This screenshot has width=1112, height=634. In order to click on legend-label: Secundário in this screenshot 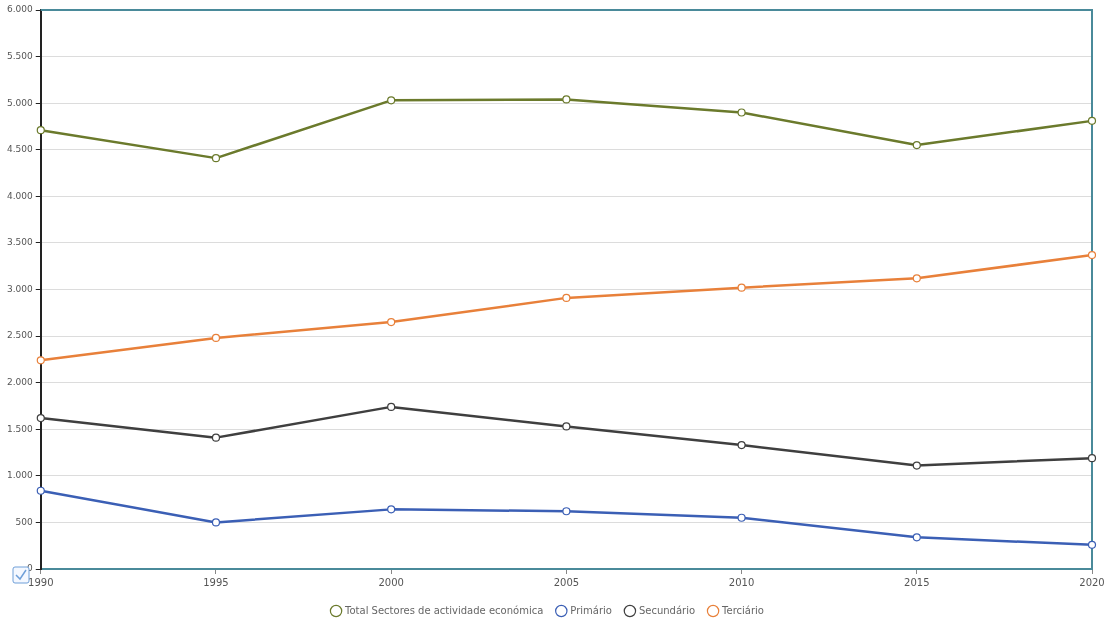, I will do `click(667, 610)`.